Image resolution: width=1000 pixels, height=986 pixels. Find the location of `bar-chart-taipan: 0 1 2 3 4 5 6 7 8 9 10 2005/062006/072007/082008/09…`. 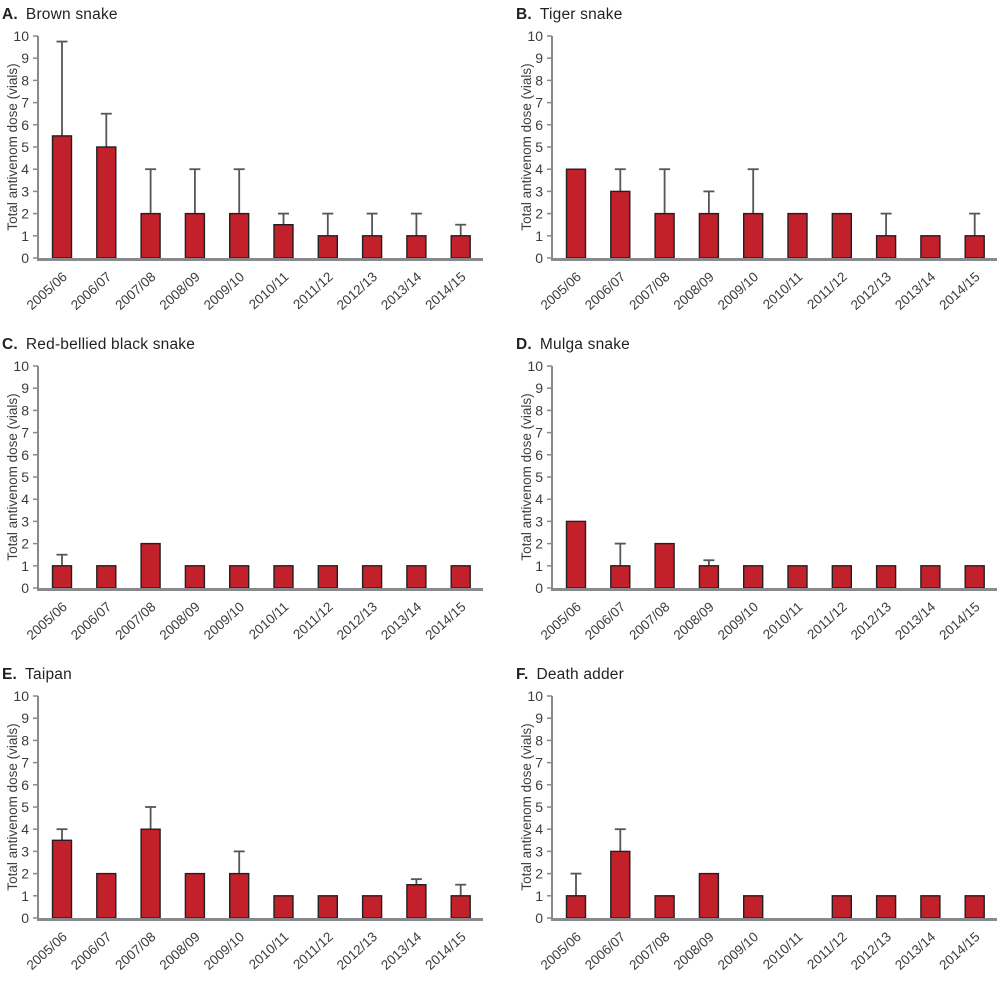

bar-chart-taipan: 0 1 2 3 4 5 6 7 8 9 10 2005/062006/072007/082008/09… is located at coordinates (244, 830).